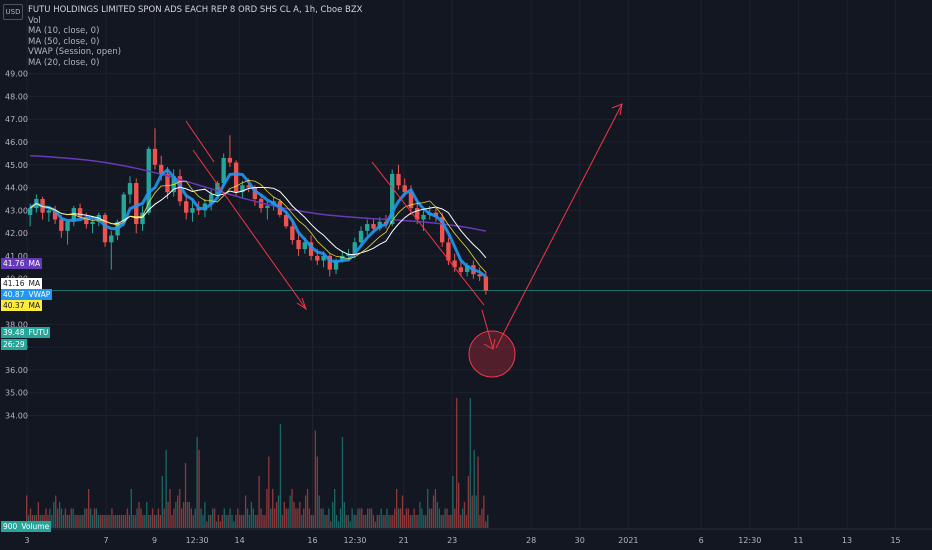 This screenshot has height=550, width=932. Describe the element at coordinates (64, 62) in the screenshot. I see `legend-ma20: MA (20, close, 0)` at that location.